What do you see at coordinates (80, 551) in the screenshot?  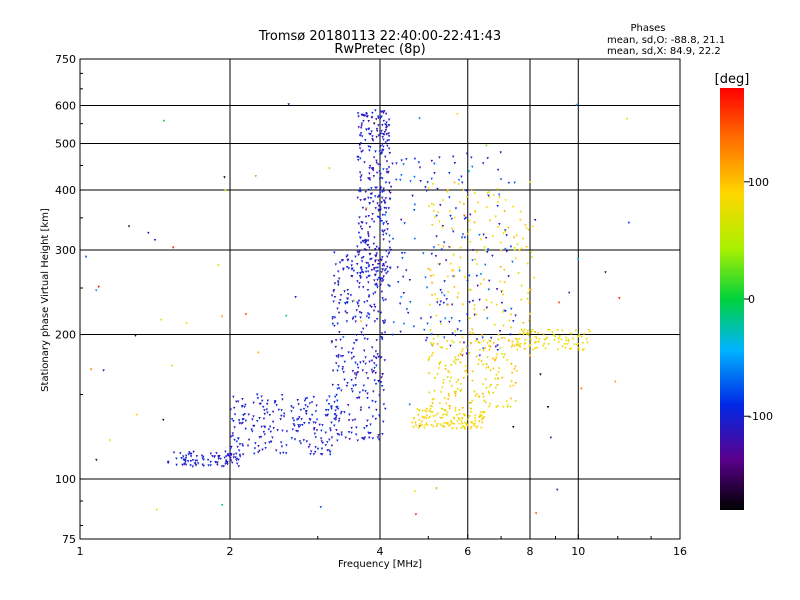 I see `x-tick-label: 1` at bounding box center [80, 551].